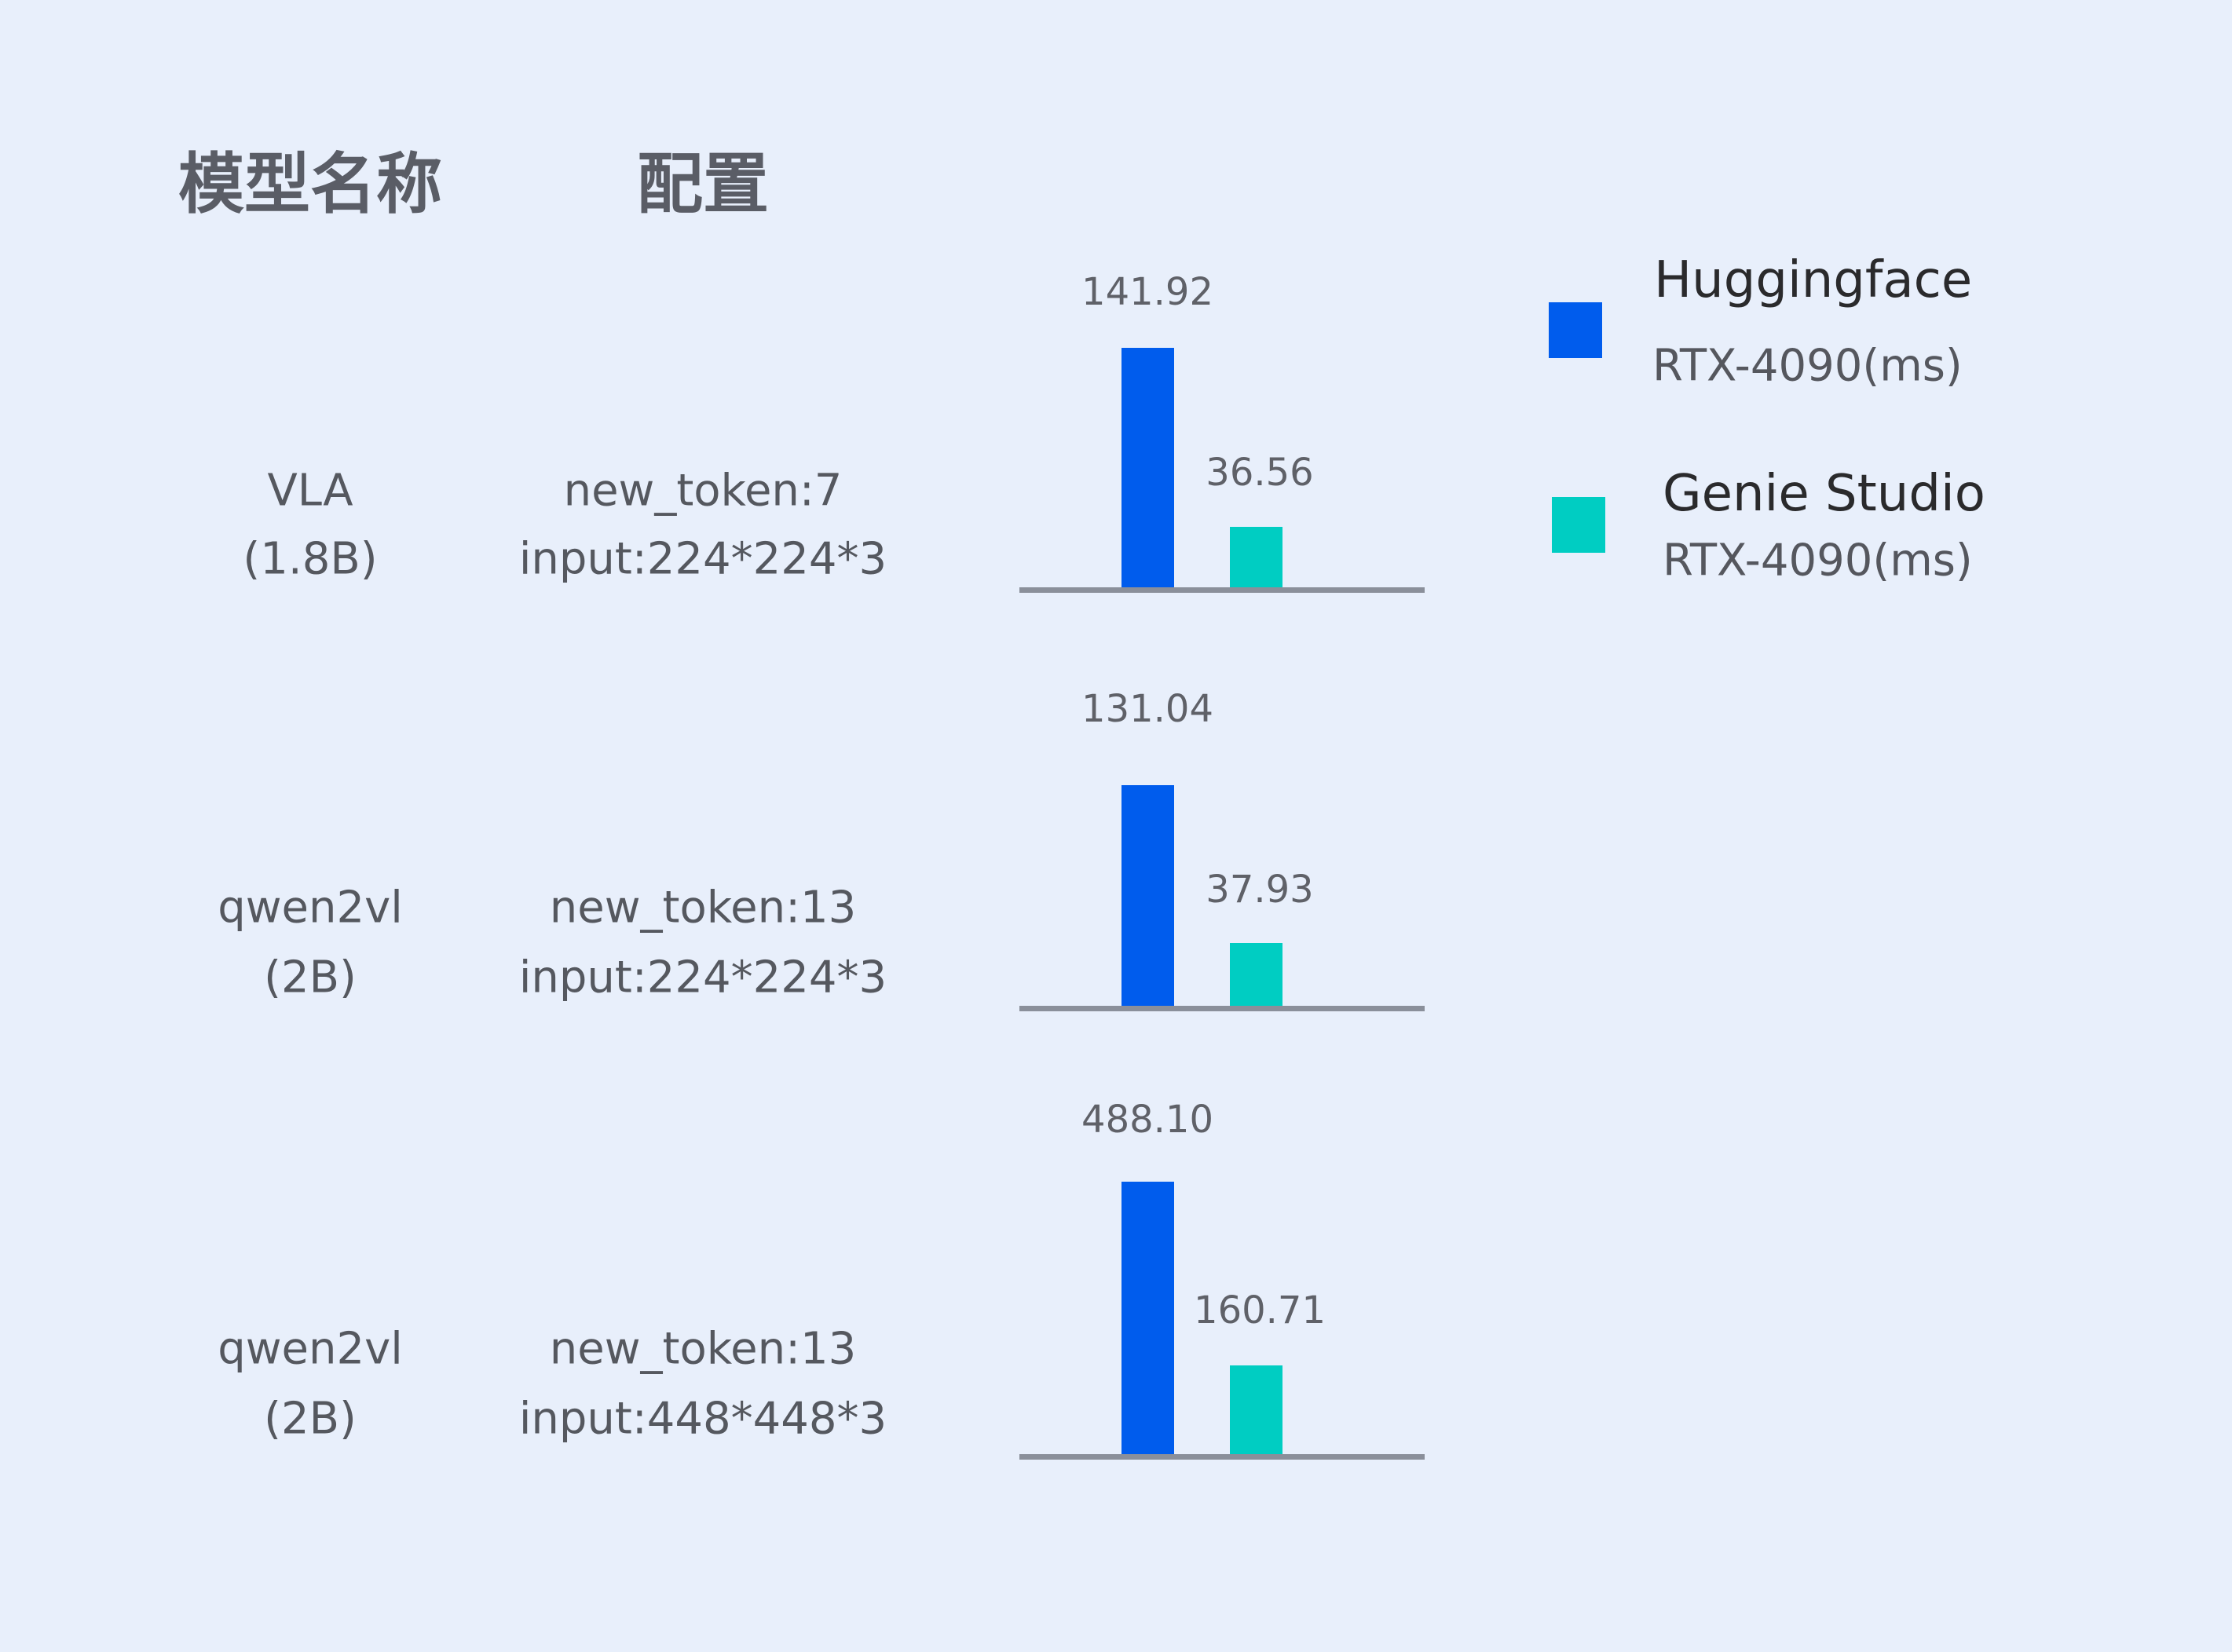 The image size is (2232, 1652). I want to click on legend-huggingface-sub: RTX-4090(ms), so click(1807, 366).